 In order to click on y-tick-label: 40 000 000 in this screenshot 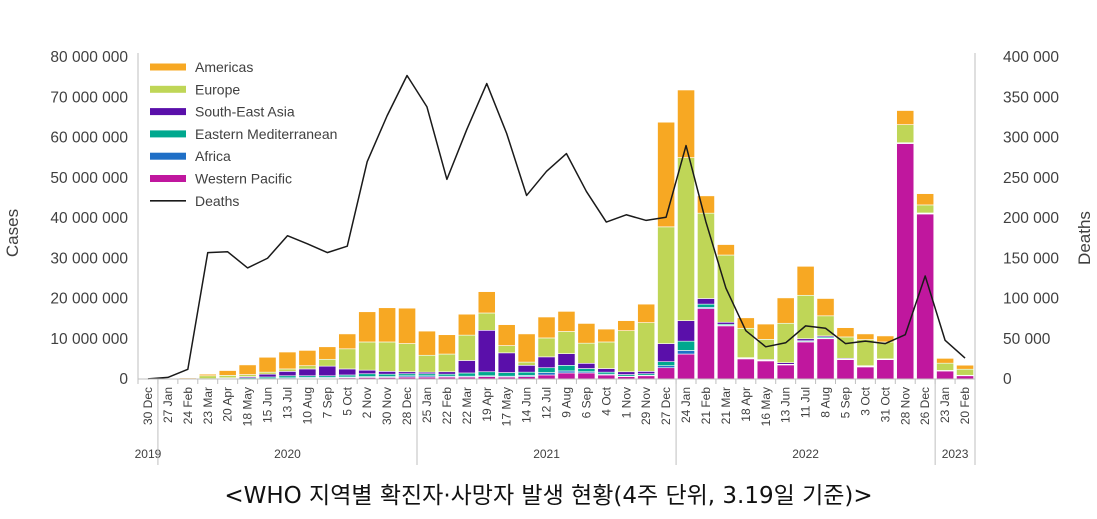, I will do `click(89, 218)`.